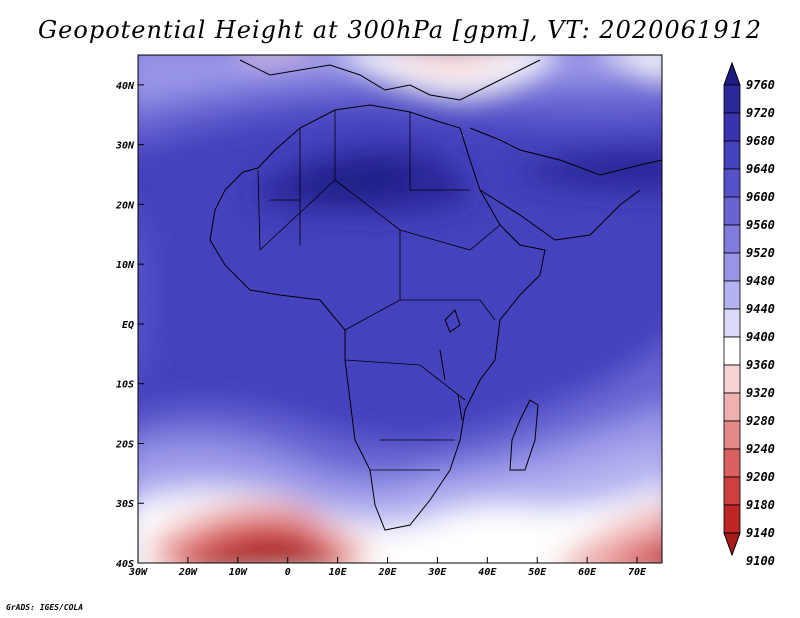 The image size is (800, 618). What do you see at coordinates (760, 561) in the screenshot?
I see `colorbar-label: 9100` at bounding box center [760, 561].